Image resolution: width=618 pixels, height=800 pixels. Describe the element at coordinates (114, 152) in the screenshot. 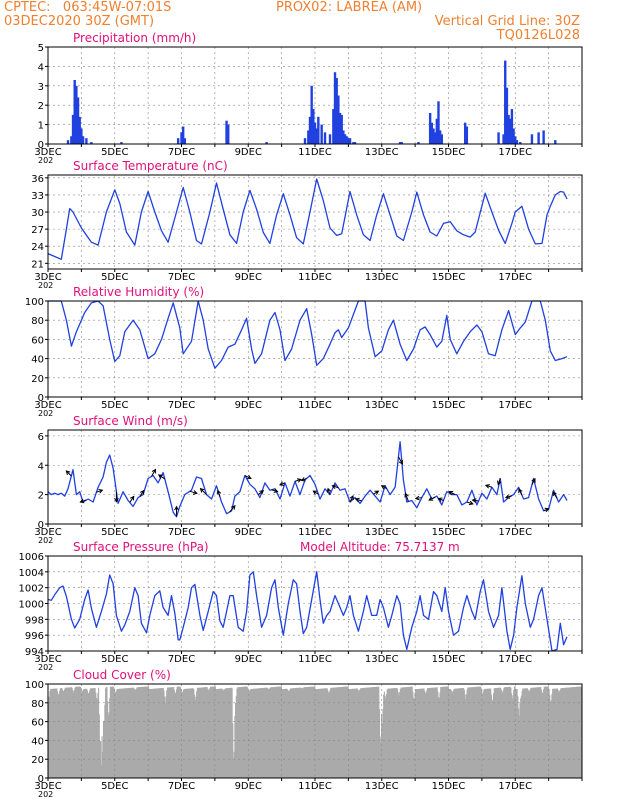

I see `x-tick-label: 5DEC` at that location.